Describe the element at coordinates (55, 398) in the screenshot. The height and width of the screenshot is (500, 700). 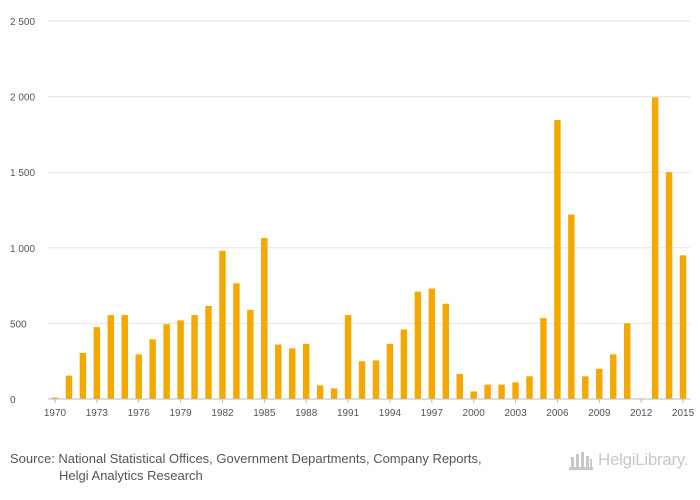
I see `bar-1970` at that location.